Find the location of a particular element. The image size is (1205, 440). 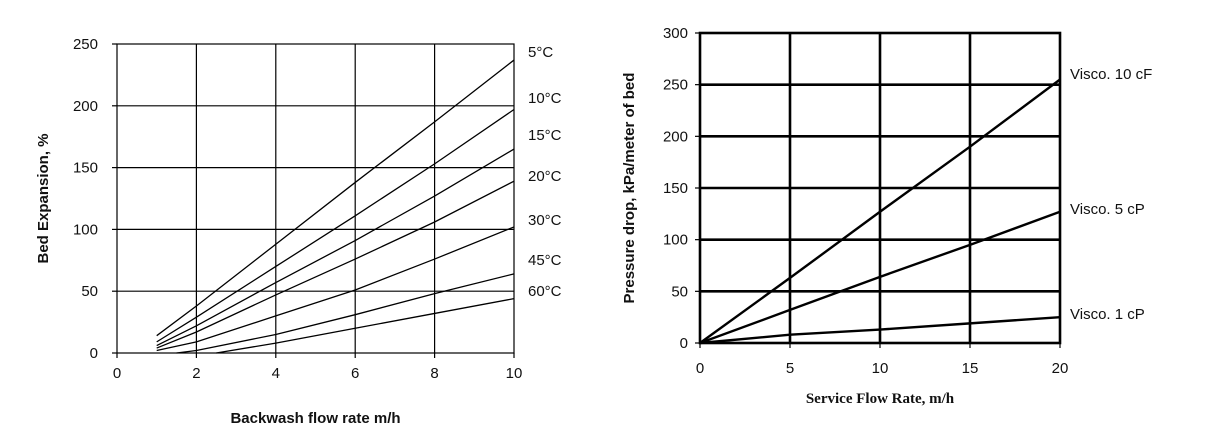

series-label: Visco. 5 cP is located at coordinates (1107, 209).